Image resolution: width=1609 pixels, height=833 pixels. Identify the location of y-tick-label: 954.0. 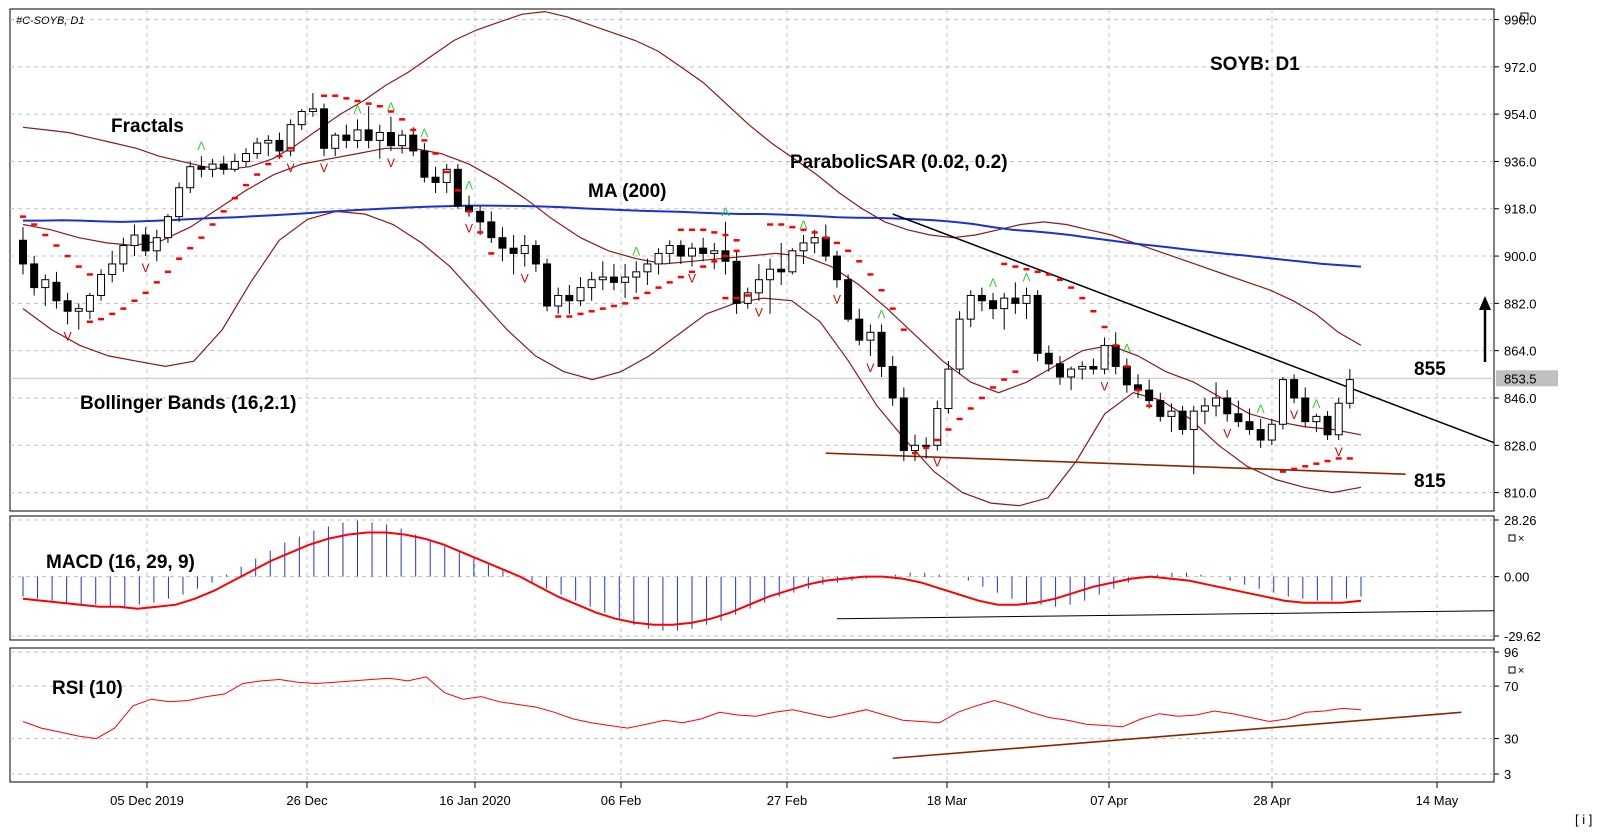
(1520, 114).